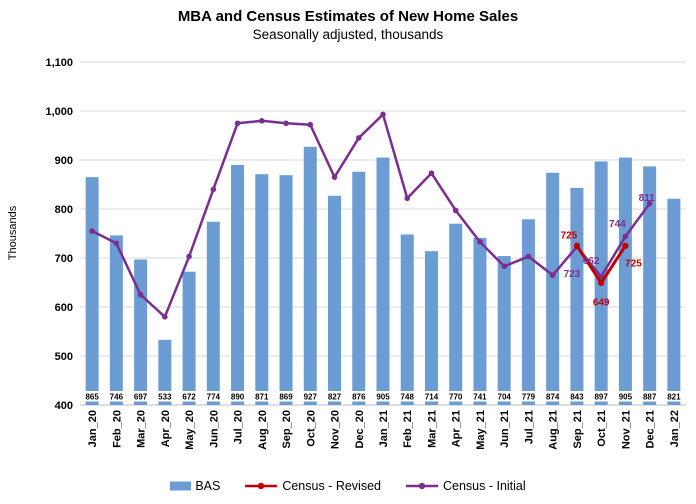 This screenshot has width=696, height=504. I want to click on bar-value-label: 714, so click(432, 397).